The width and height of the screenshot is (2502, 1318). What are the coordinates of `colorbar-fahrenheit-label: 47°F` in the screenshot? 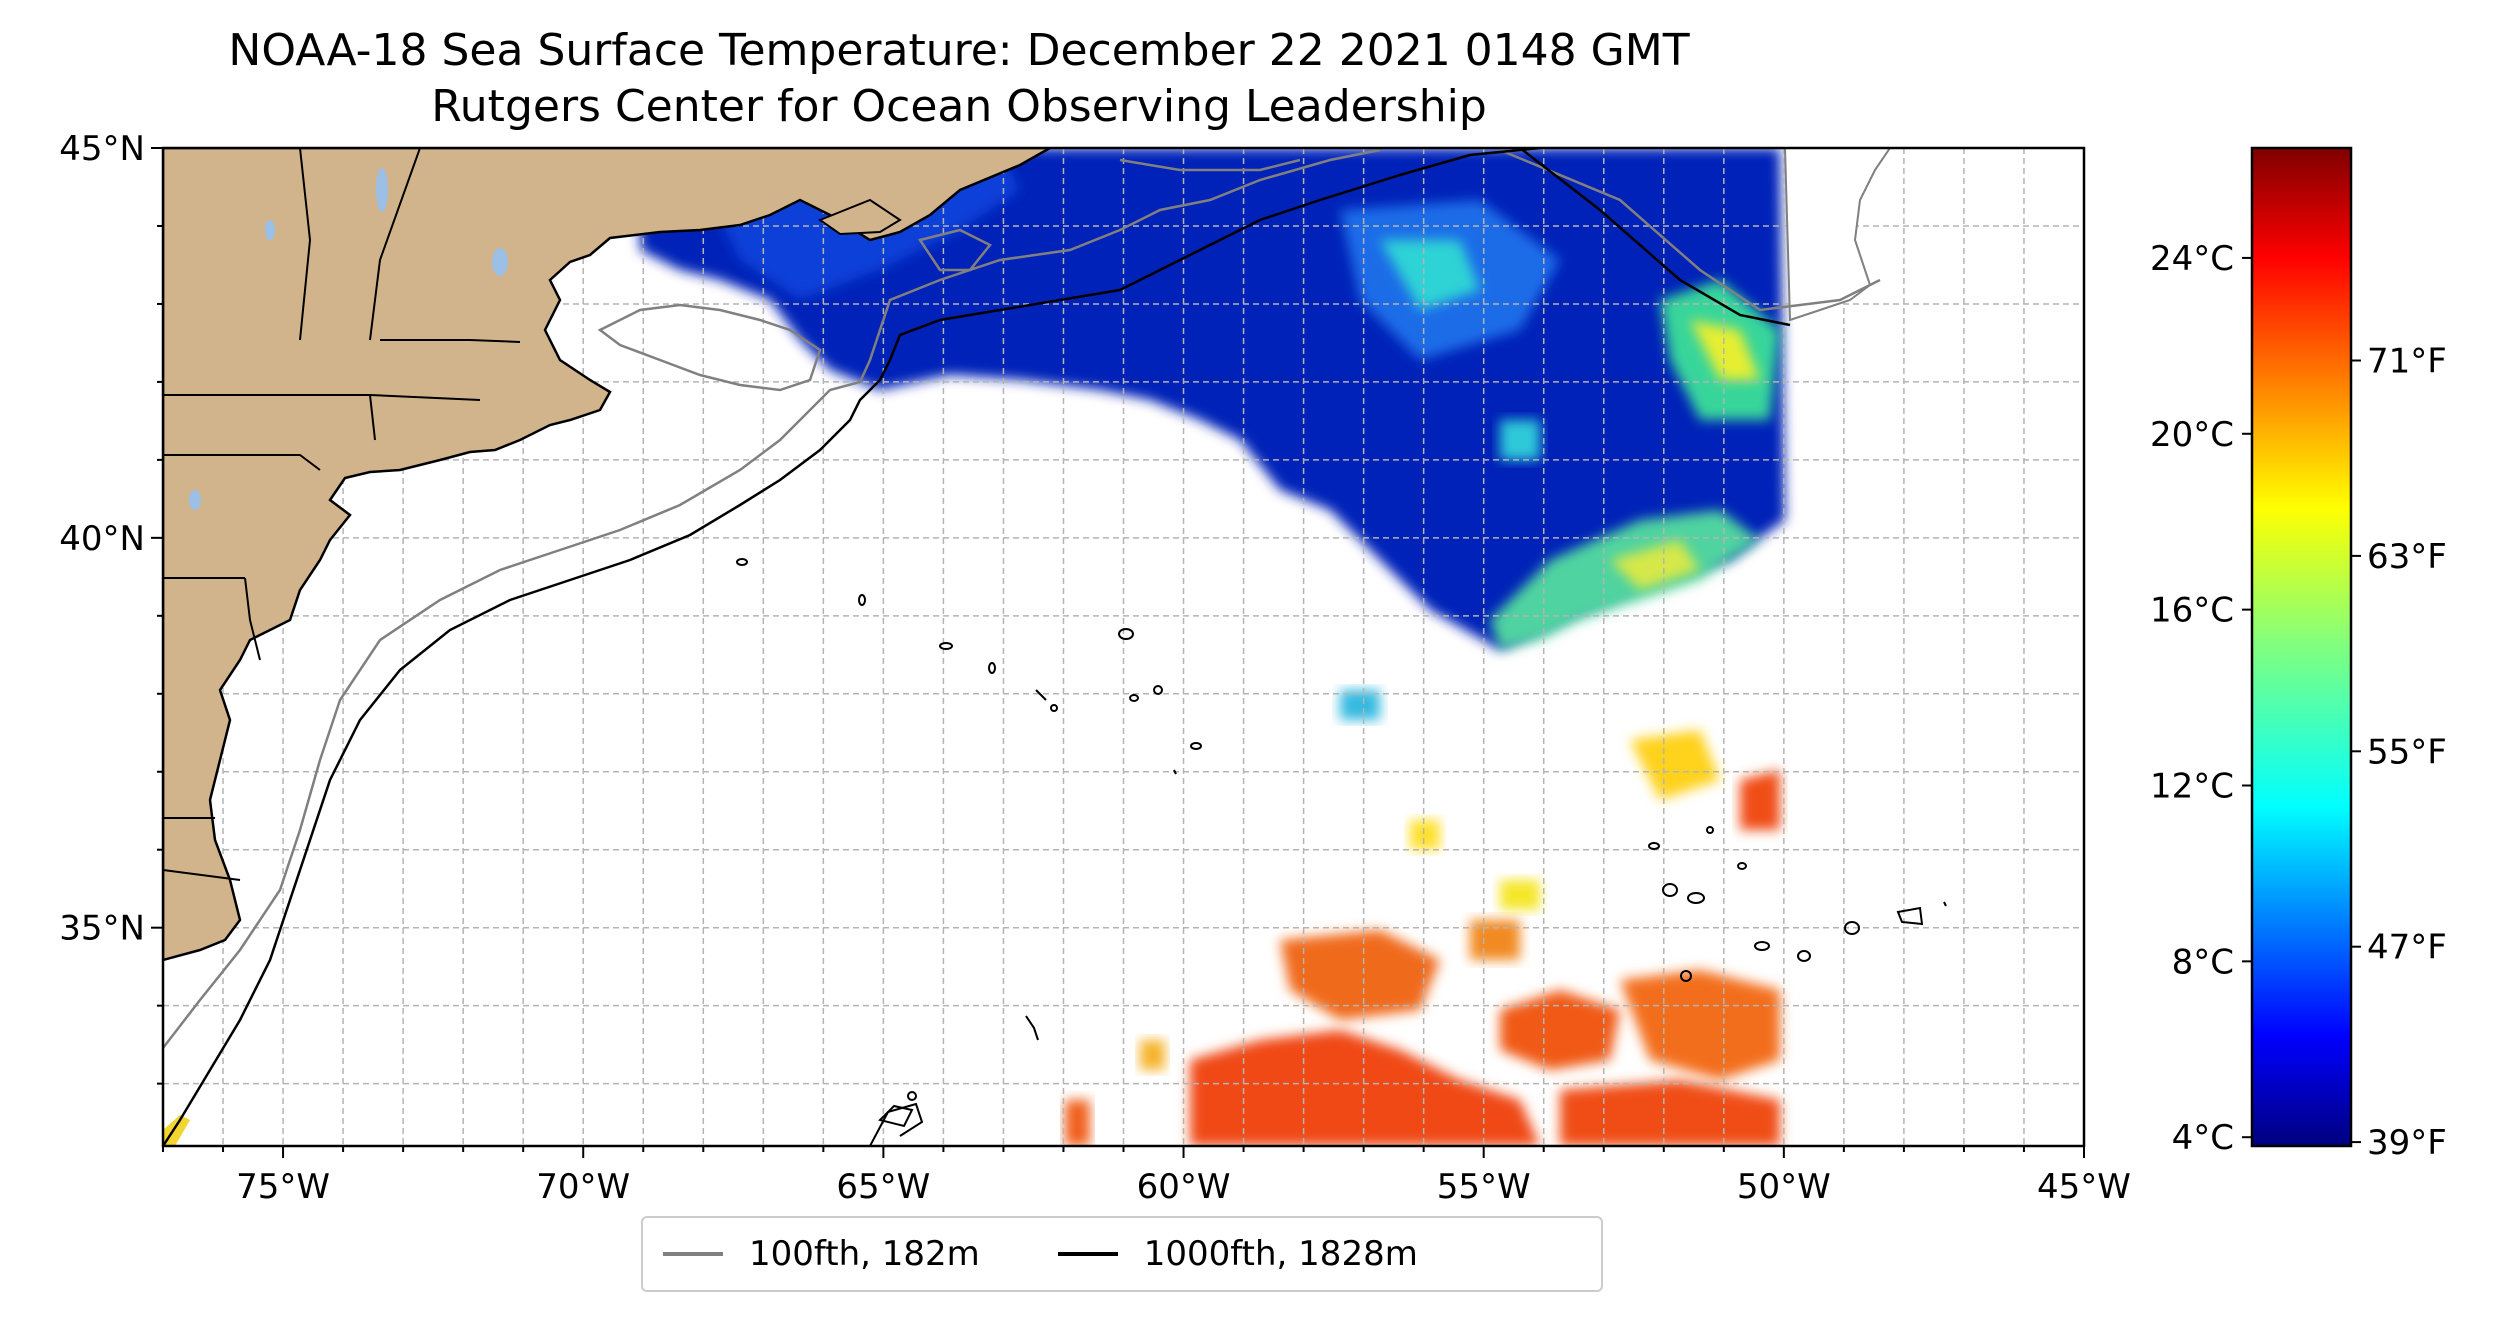 It's located at (2407, 948).